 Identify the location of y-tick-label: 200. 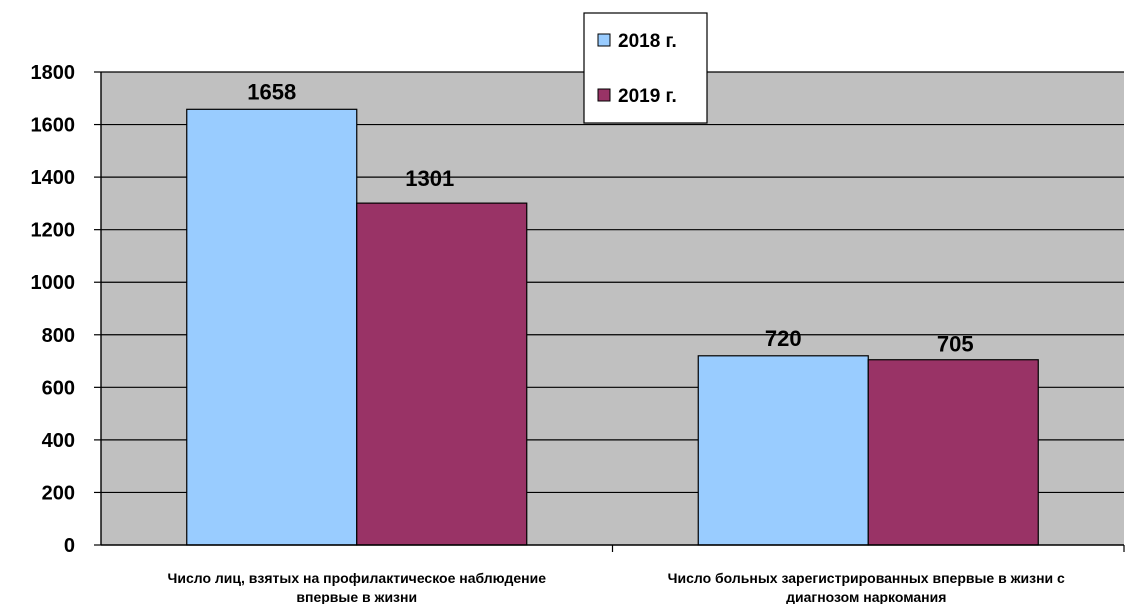
(58, 493).